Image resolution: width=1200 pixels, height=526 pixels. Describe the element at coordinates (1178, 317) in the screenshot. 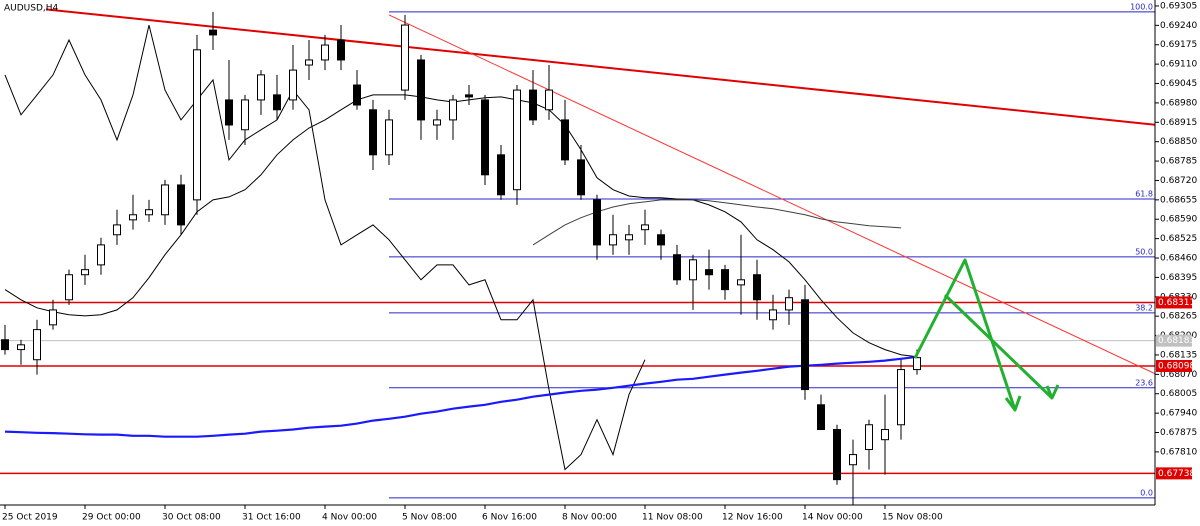

I see `y-tick-label: 0.68265` at that location.